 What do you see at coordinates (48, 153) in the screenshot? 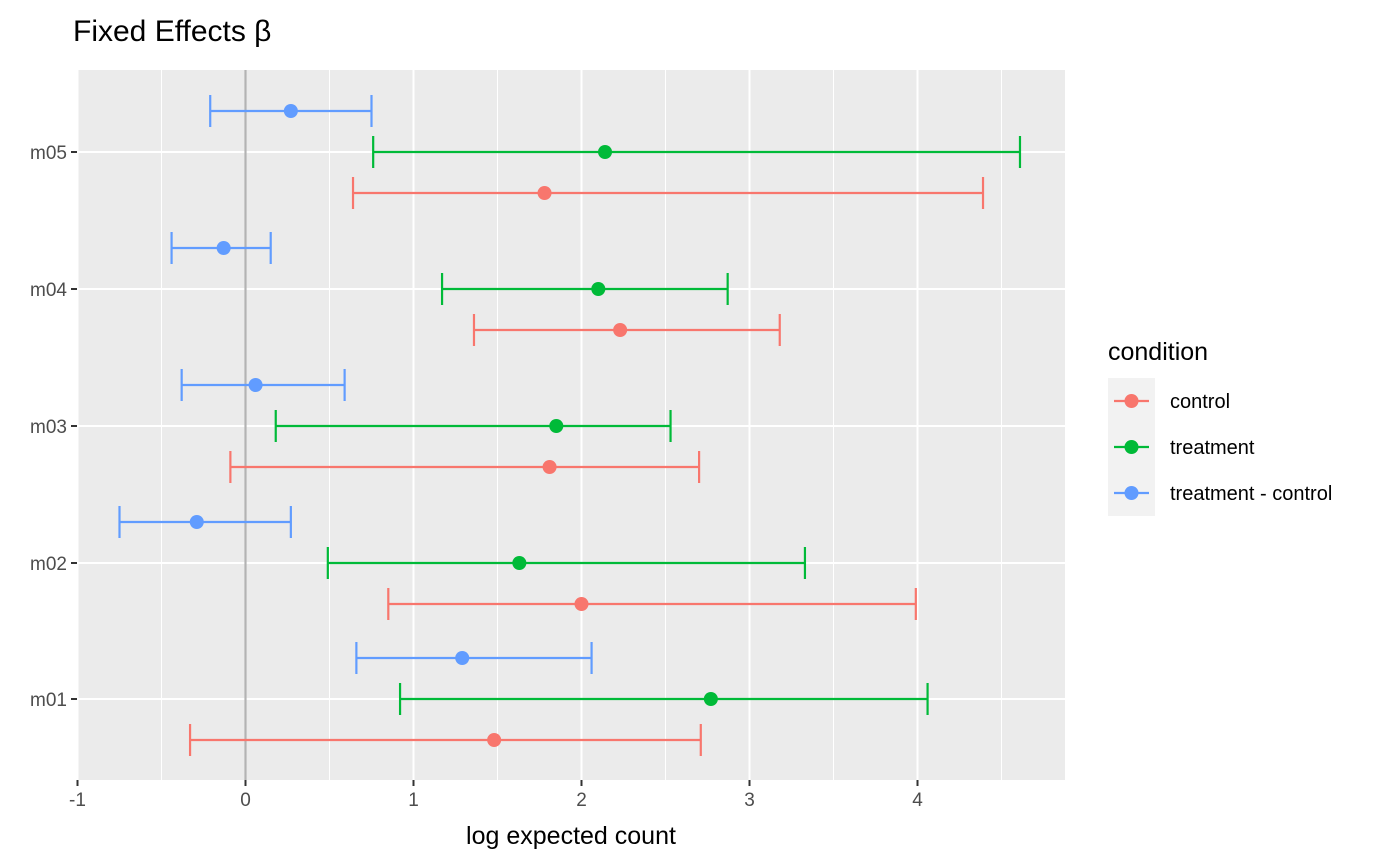
I see `y-tick-label: m05` at bounding box center [48, 153].